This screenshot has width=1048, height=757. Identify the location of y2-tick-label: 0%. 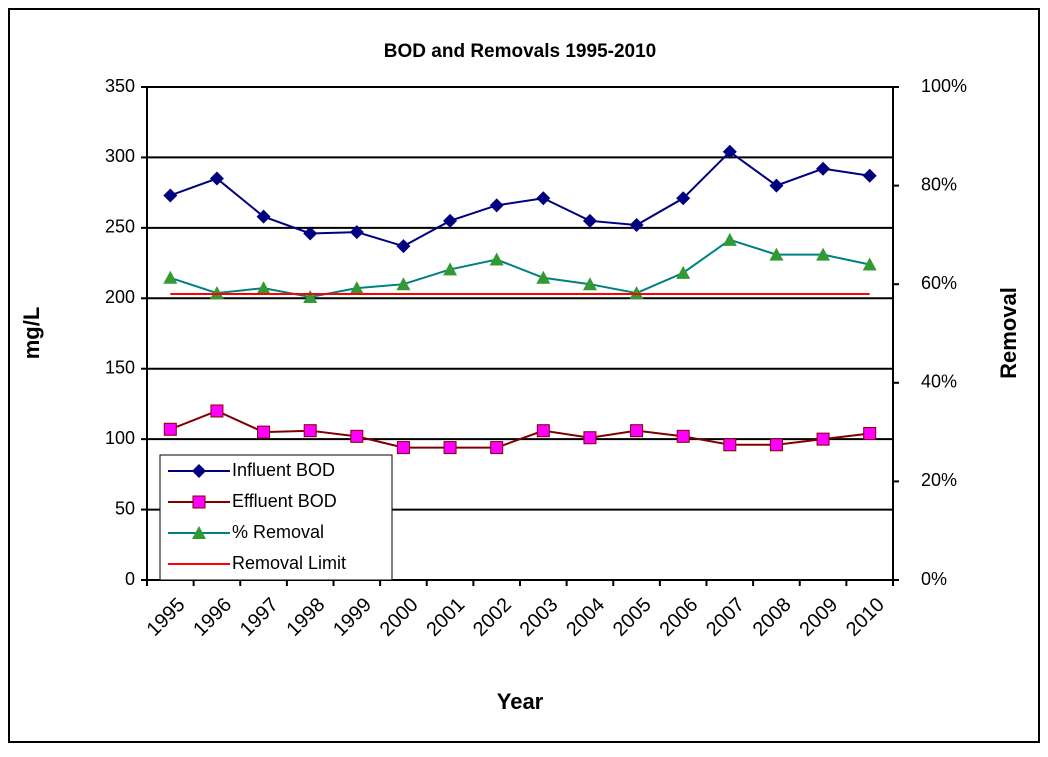
(934, 579).